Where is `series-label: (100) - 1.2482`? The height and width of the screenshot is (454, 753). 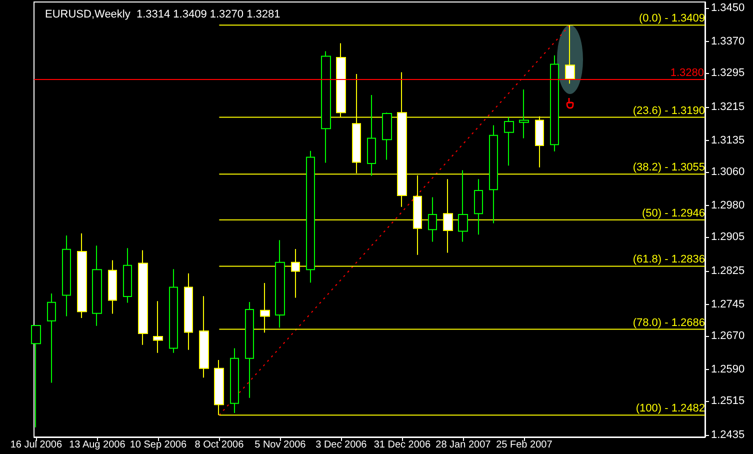 series-label: (100) - 1.2482 is located at coordinates (670, 408).